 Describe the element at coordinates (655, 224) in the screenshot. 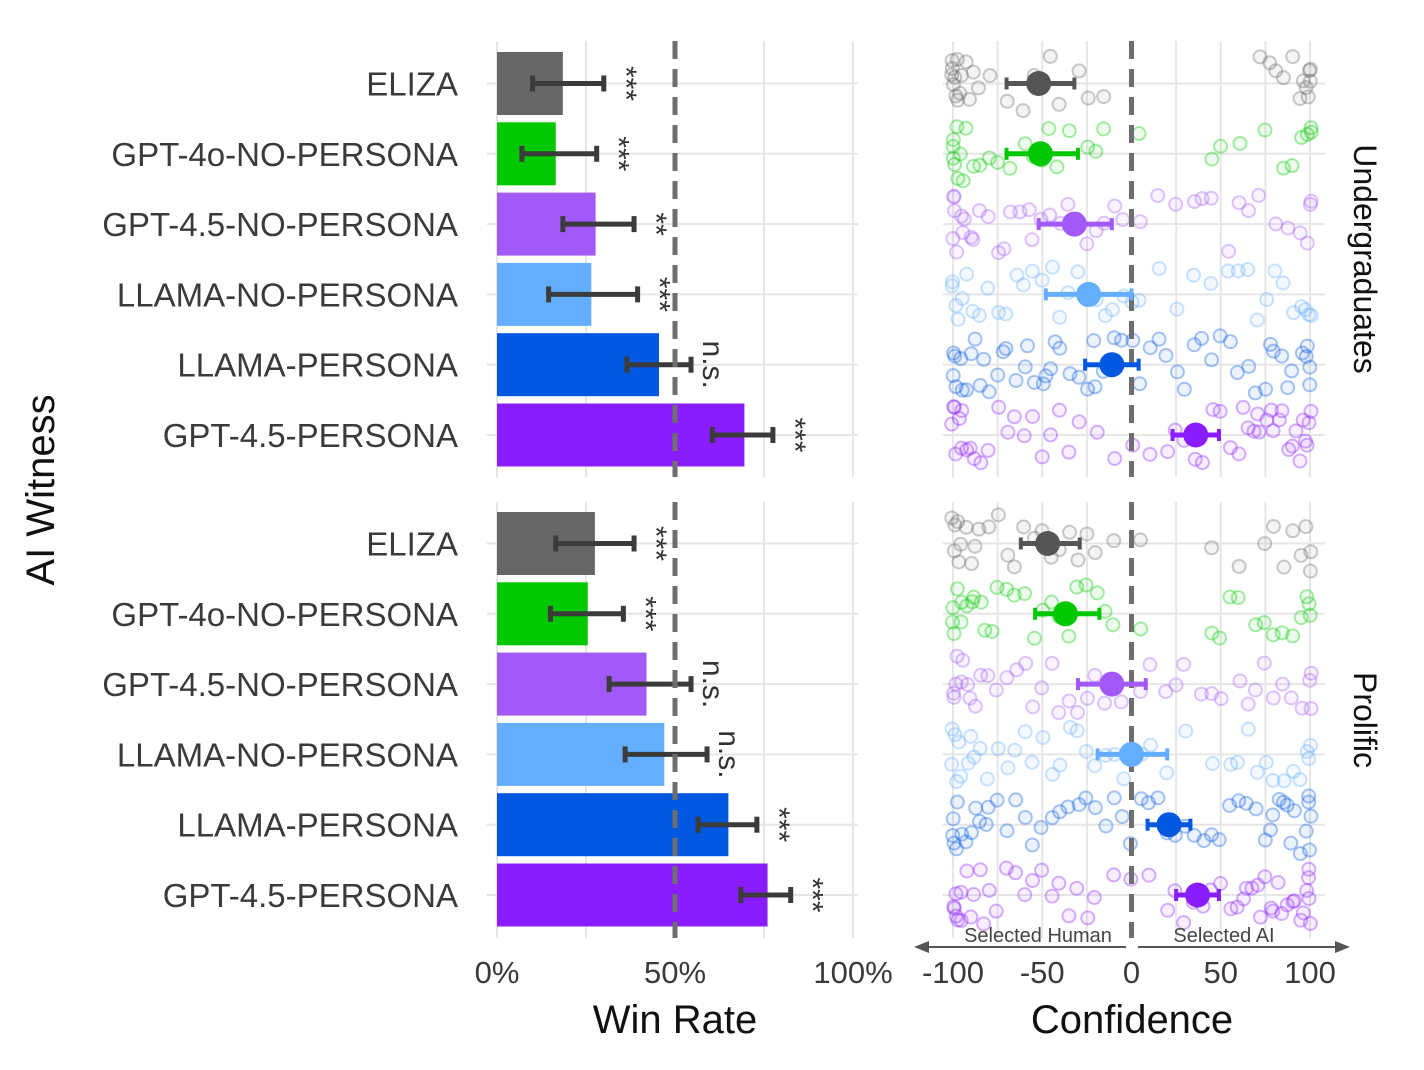

I see `significance-label: **` at that location.